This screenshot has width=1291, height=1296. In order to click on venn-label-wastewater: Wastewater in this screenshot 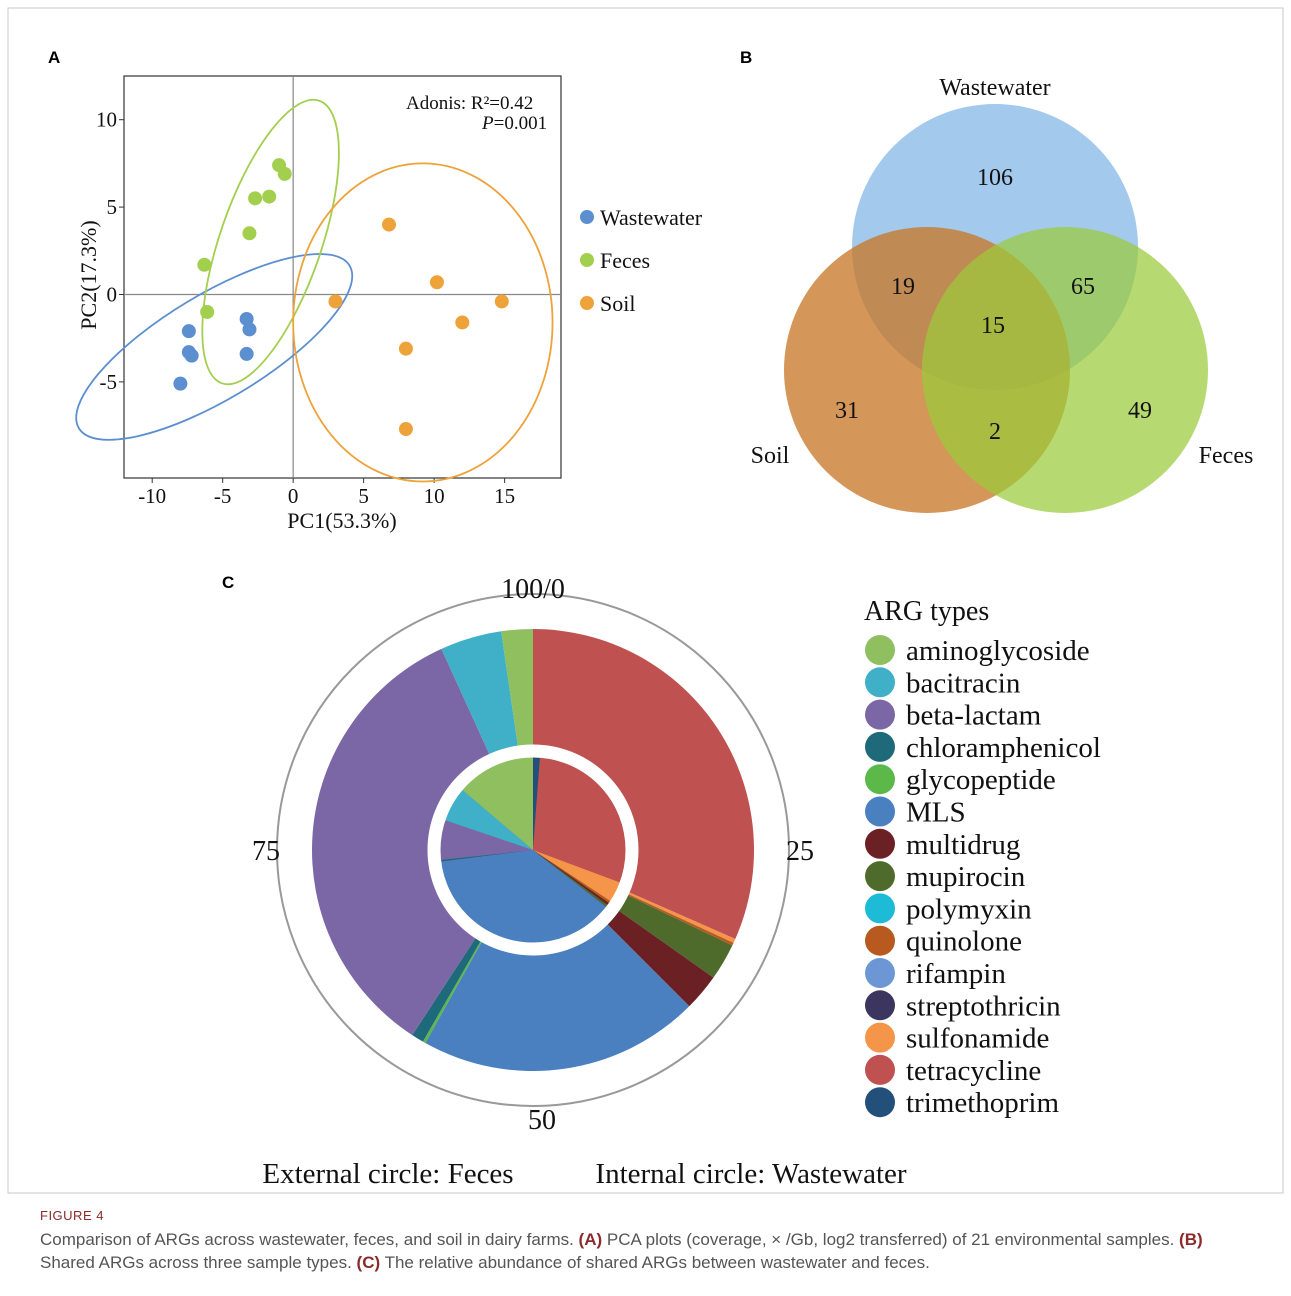, I will do `click(994, 88)`.